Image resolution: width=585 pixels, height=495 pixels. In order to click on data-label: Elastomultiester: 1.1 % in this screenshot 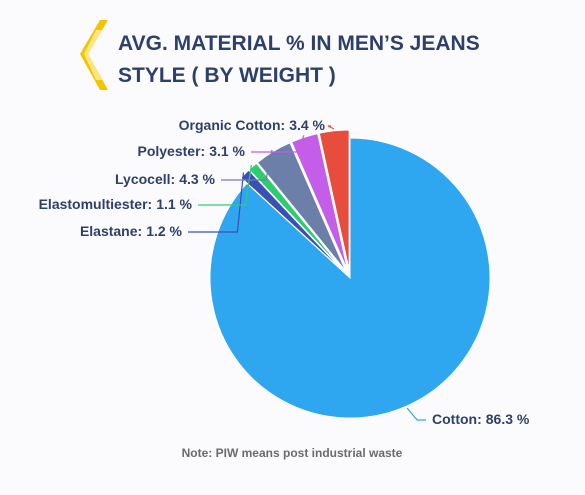, I will do `click(116, 204)`.